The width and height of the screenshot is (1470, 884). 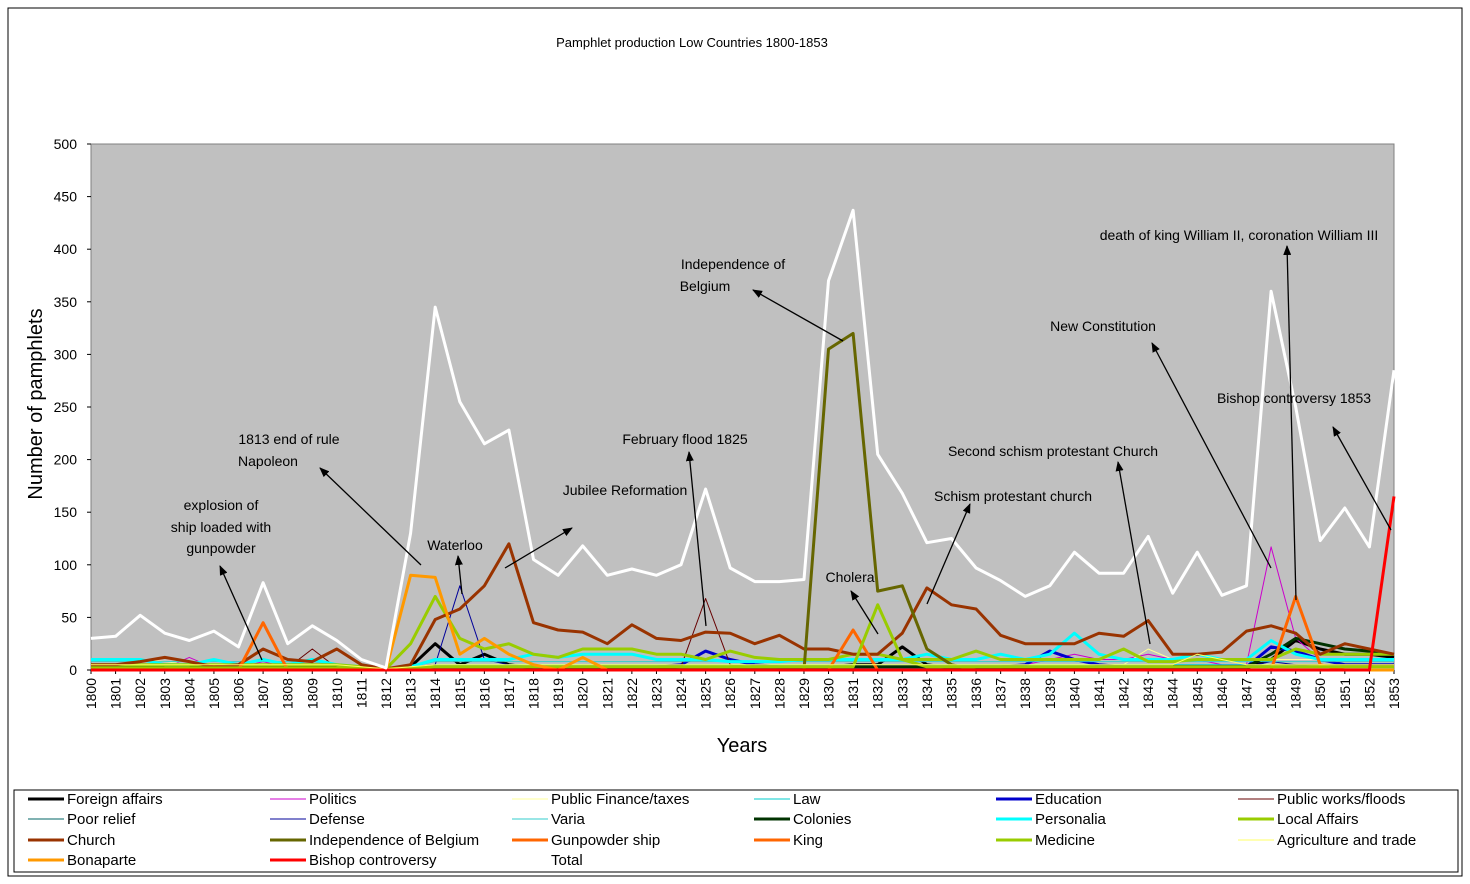 I want to click on x-tick-label: 1846, so click(x=1222, y=693).